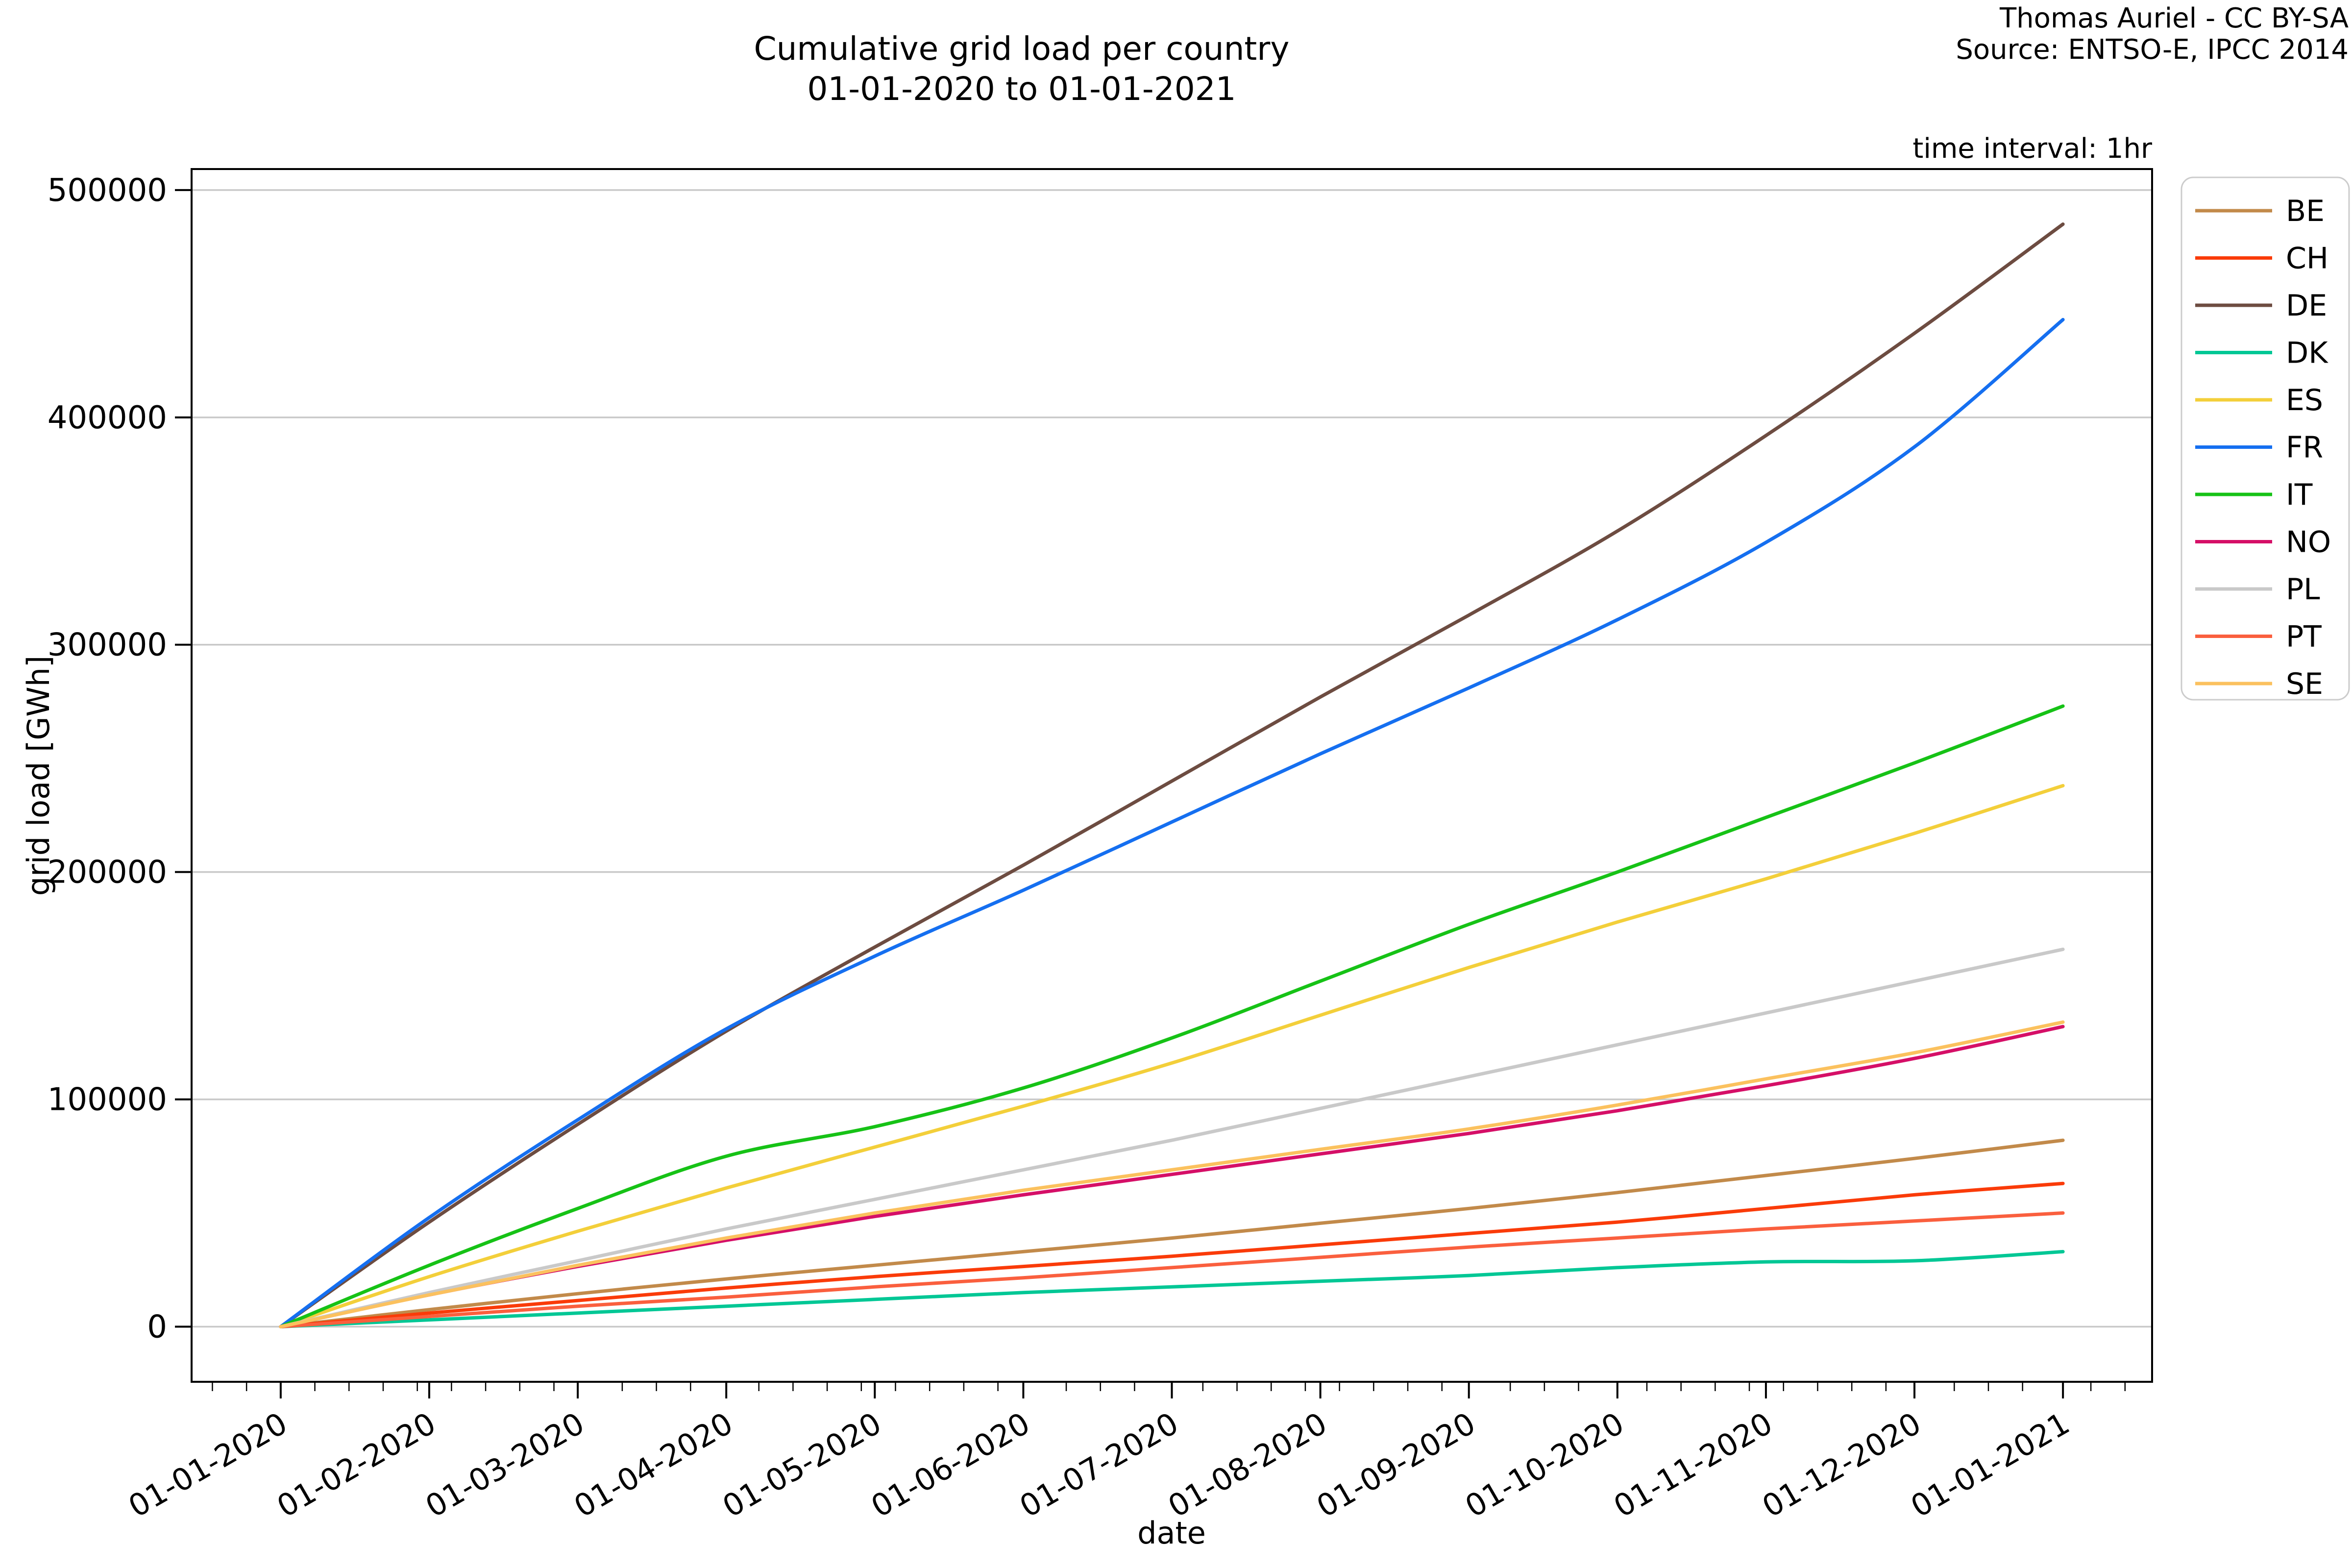 This screenshot has height=1568, width=2352. What do you see at coordinates (2306, 306) in the screenshot?
I see `legend-label-DE: DE` at bounding box center [2306, 306].